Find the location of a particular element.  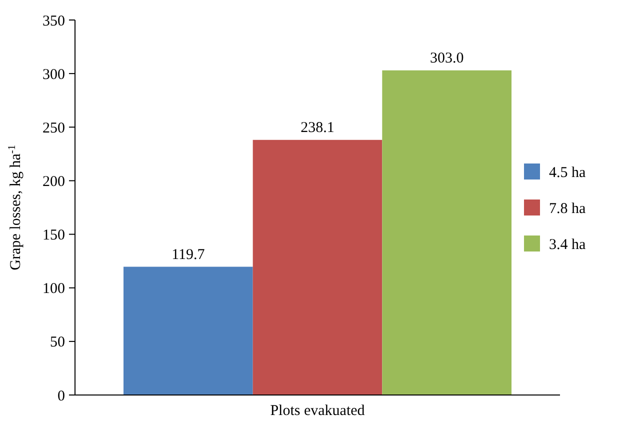

y-tick-label: 250 is located at coordinates (53, 128).